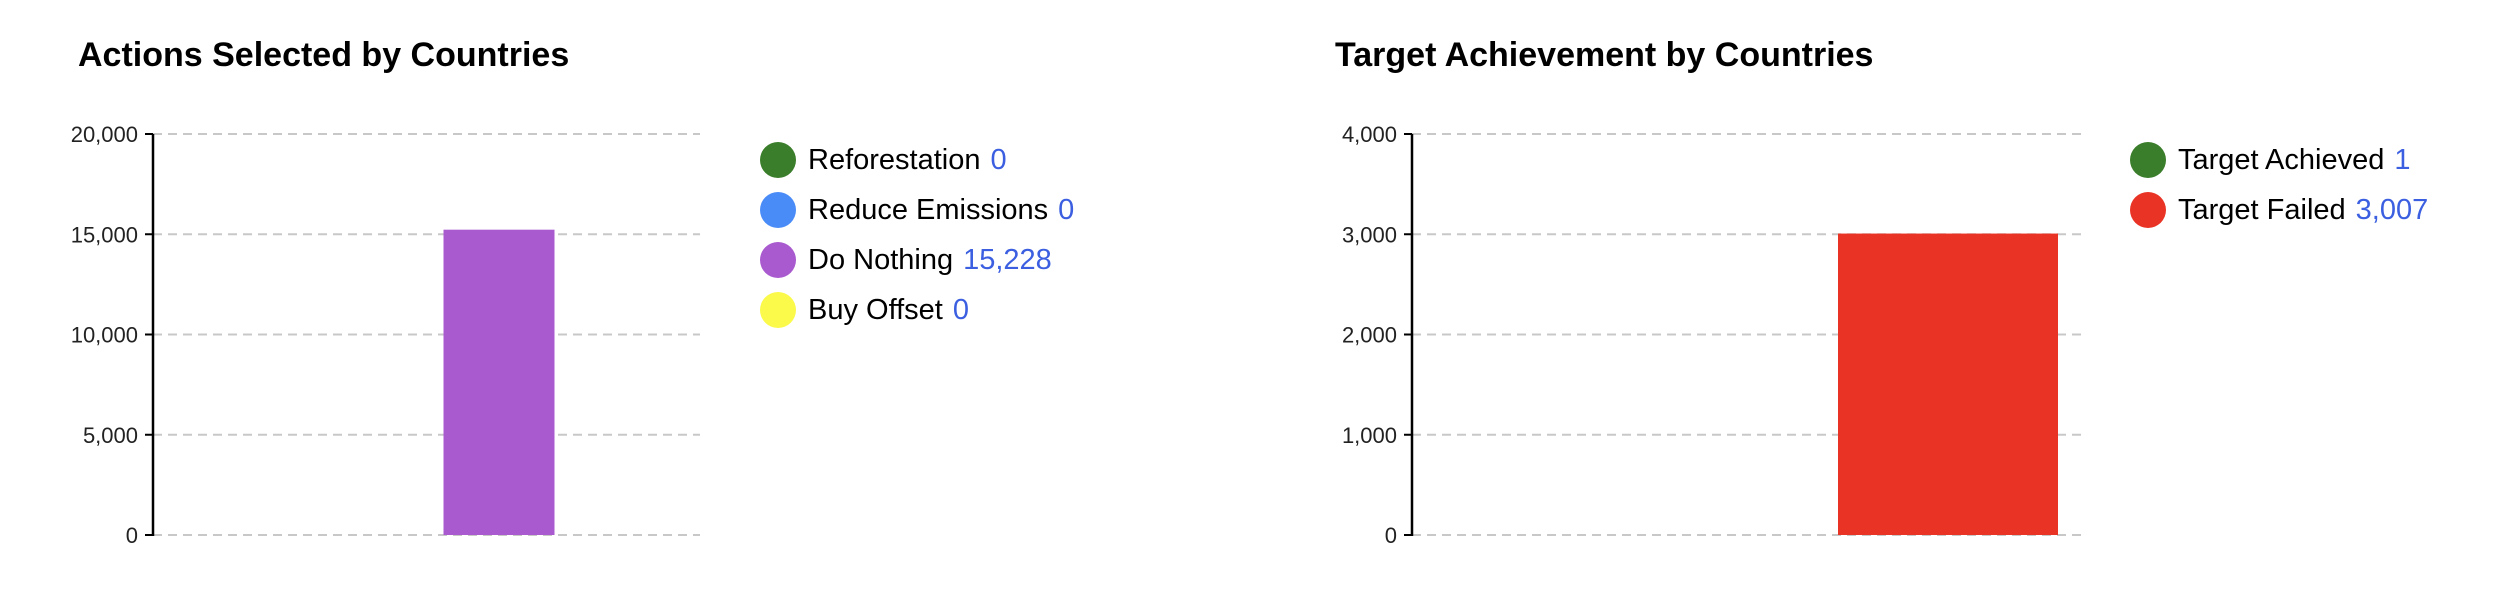  I want to click on y-tick-label: 2,000, so click(1369, 335).